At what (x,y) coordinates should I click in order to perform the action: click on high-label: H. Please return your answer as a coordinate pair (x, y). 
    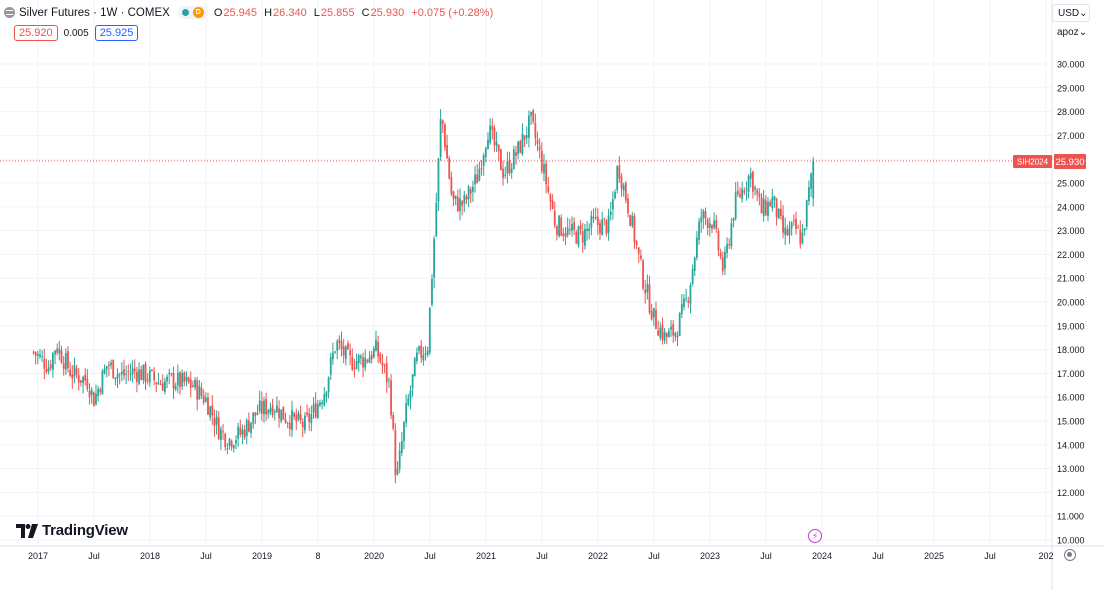
    Looking at the image, I should click on (268, 12).